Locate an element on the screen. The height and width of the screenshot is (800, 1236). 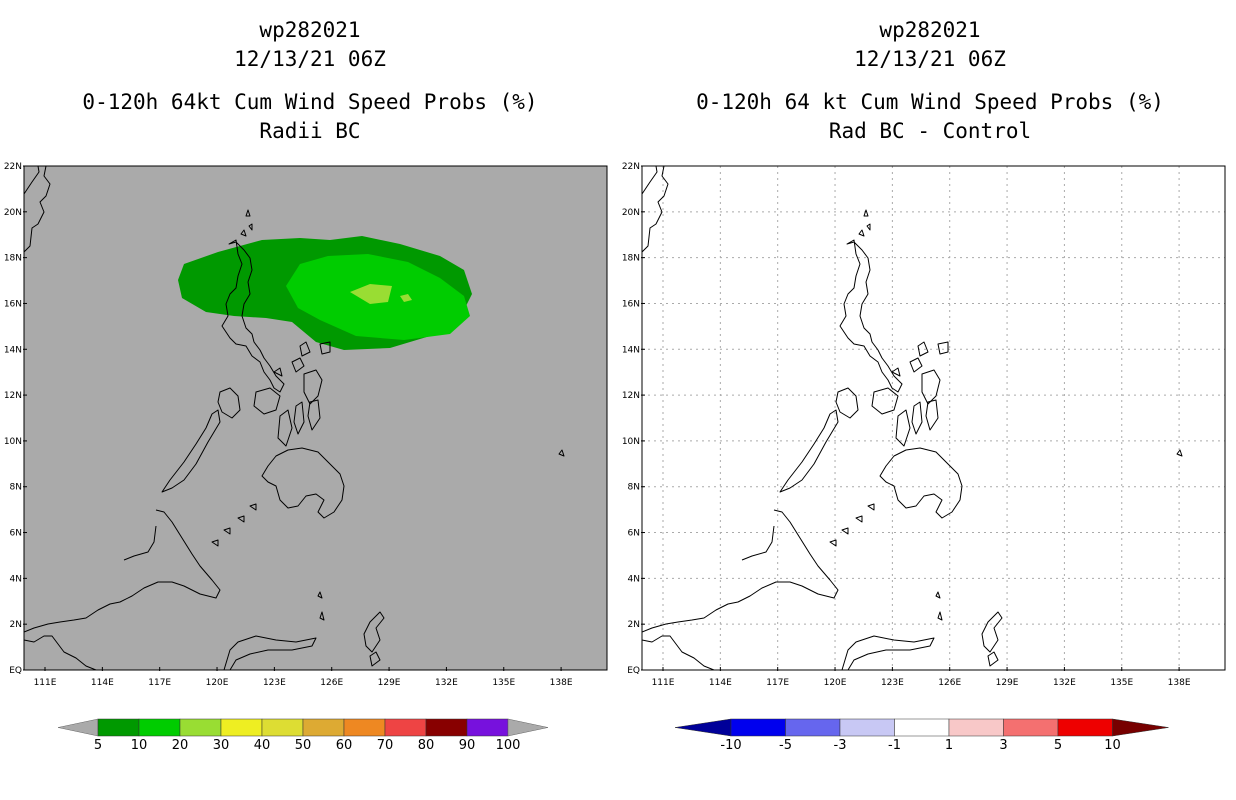
left-colorbar: 5 10 20 30 40 50 60 70 80 90 100 is located at coordinates (303, 735).